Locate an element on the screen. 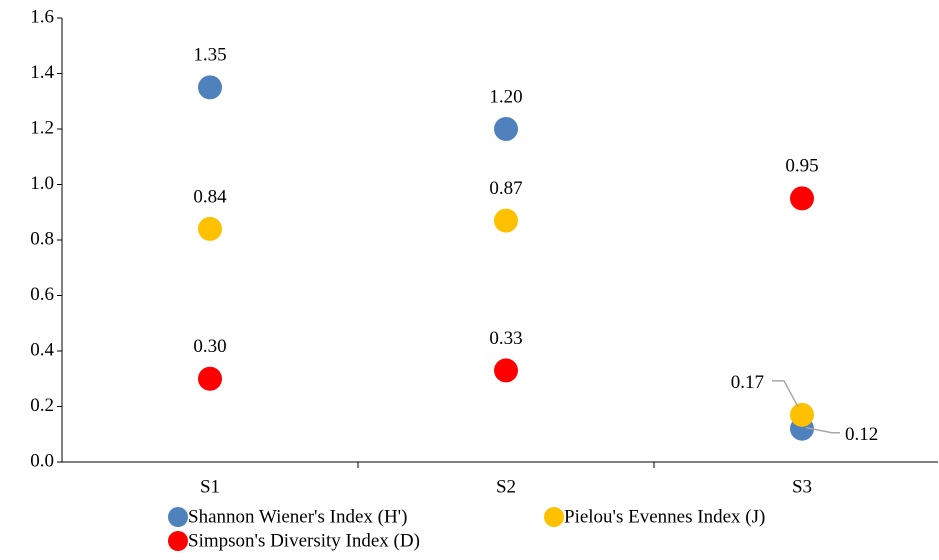  data-label: 0.33 is located at coordinates (505, 338).